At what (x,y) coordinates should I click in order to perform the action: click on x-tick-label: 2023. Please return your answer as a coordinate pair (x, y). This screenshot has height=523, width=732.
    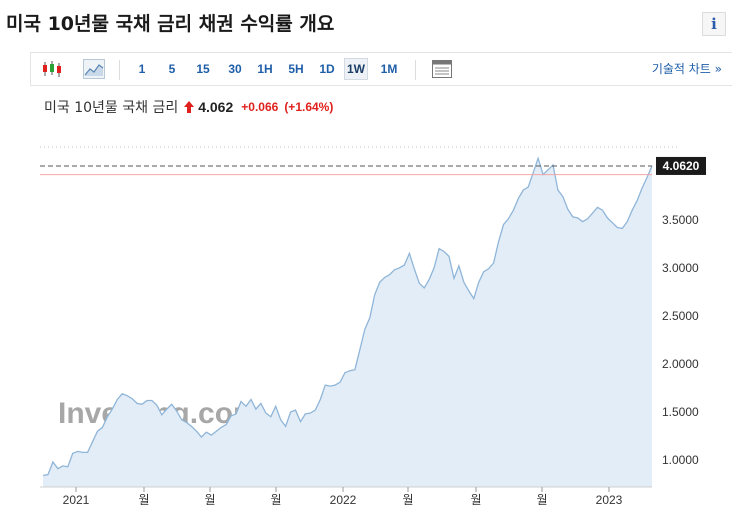
    Looking at the image, I should click on (609, 500).